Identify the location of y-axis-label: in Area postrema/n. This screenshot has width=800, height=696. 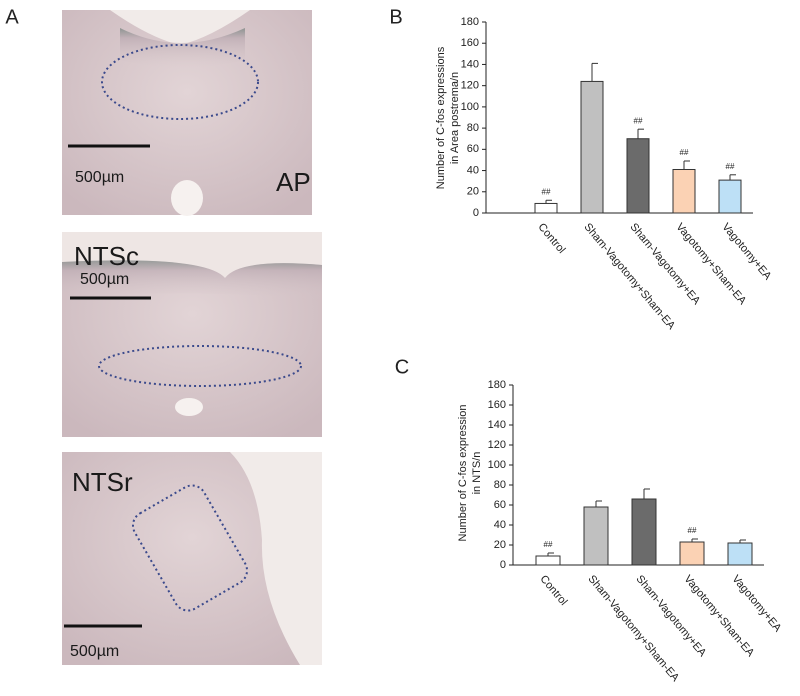
(455, 118).